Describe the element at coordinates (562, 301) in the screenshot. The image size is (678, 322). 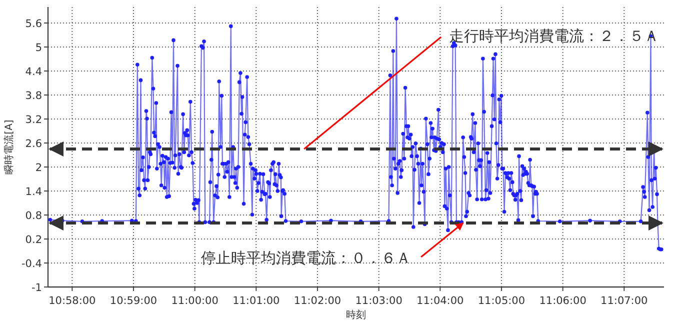
I see `x-tick-label: 11:06:00` at that location.